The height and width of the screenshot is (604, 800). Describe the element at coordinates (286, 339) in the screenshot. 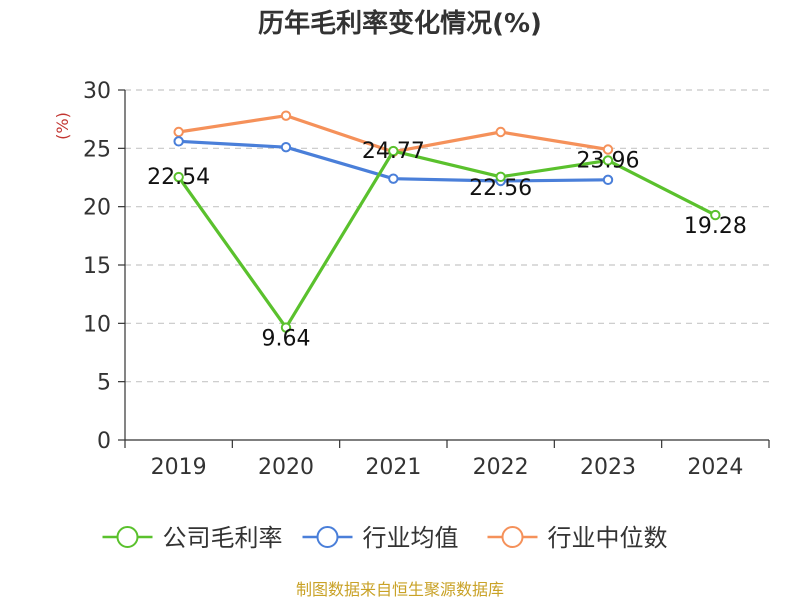

I see `data-label: 9.64` at that location.